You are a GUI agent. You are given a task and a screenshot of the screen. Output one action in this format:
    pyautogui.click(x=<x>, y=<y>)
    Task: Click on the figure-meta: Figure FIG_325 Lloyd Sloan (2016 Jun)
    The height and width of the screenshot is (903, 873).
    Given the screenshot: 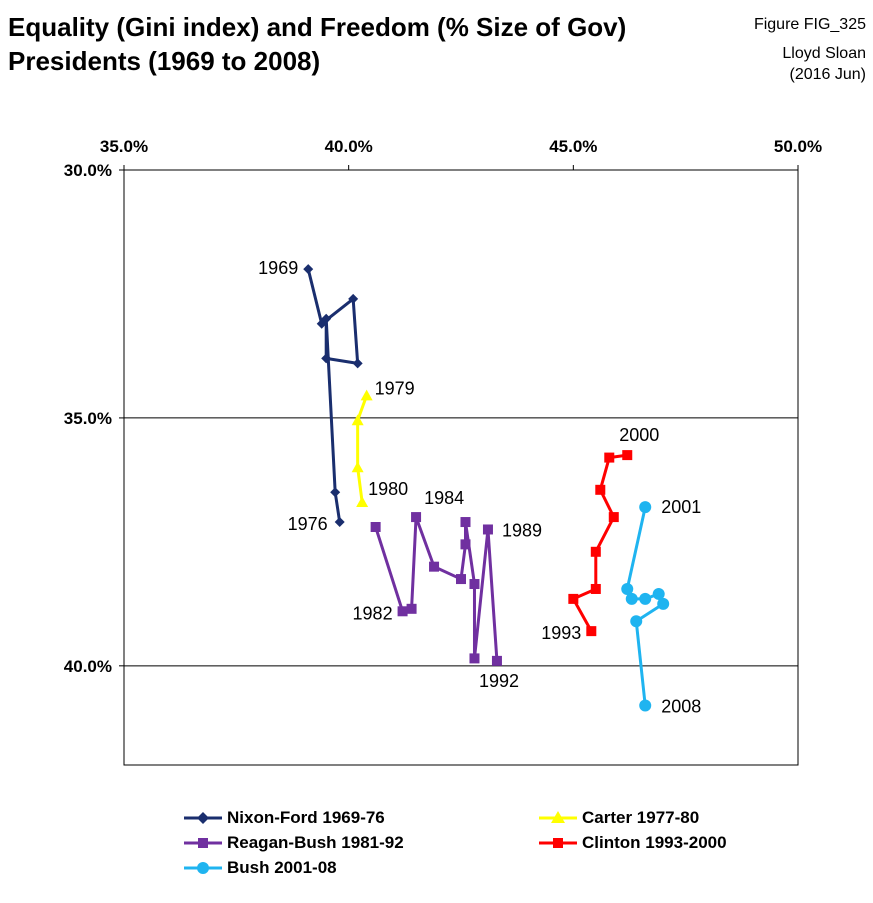 What is the action you would take?
    pyautogui.click(x=810, y=49)
    